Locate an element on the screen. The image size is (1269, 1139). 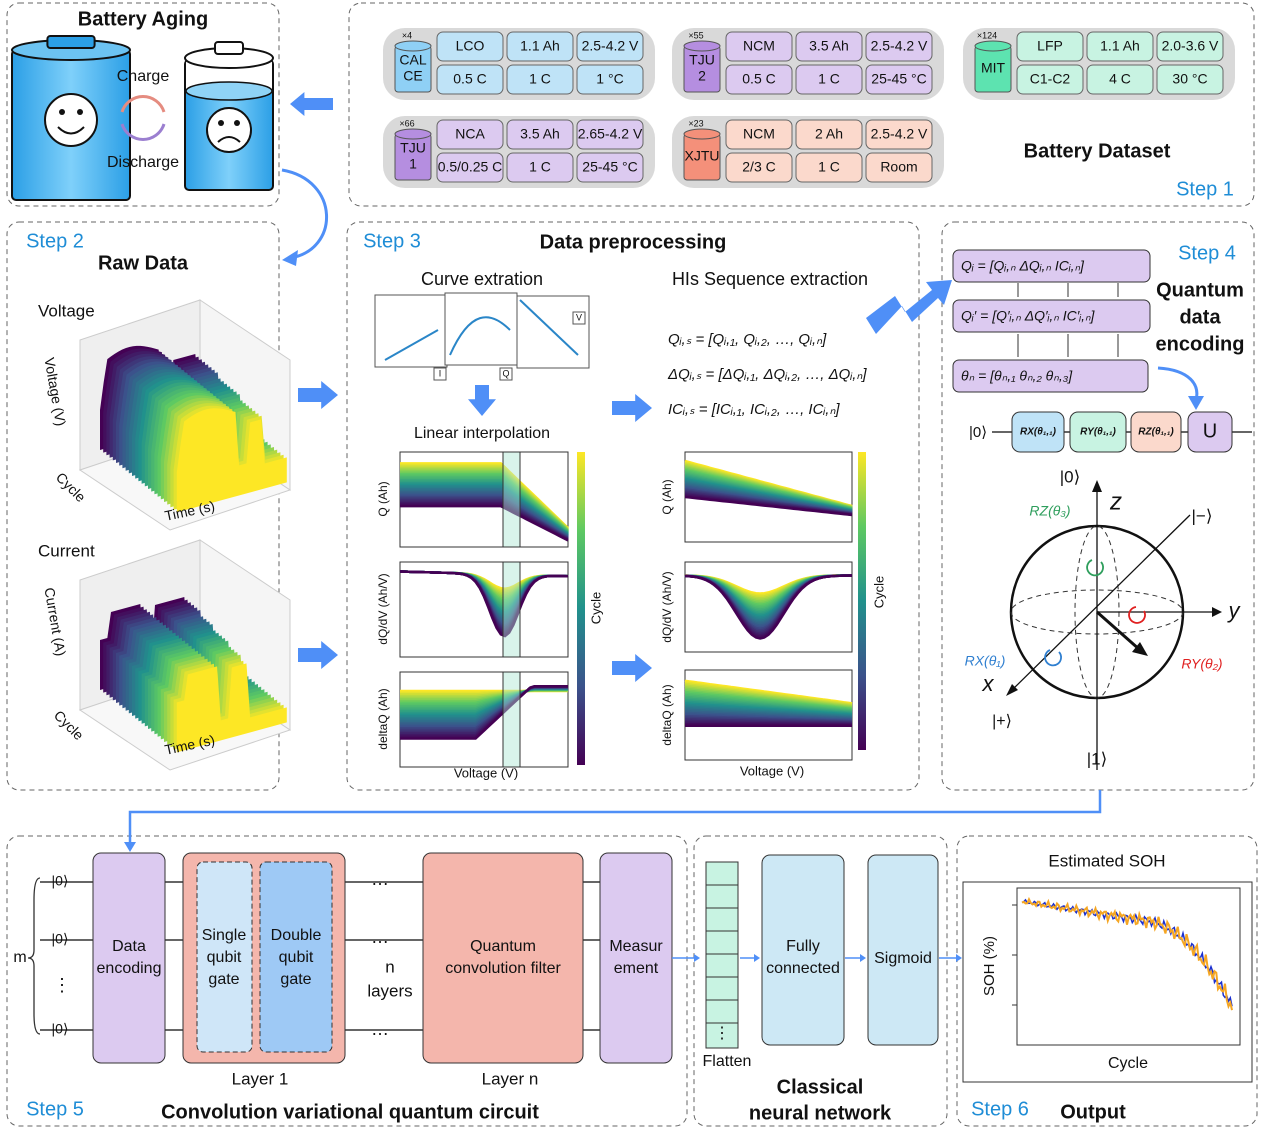
surface-slice is located at coordinates (231, 708).